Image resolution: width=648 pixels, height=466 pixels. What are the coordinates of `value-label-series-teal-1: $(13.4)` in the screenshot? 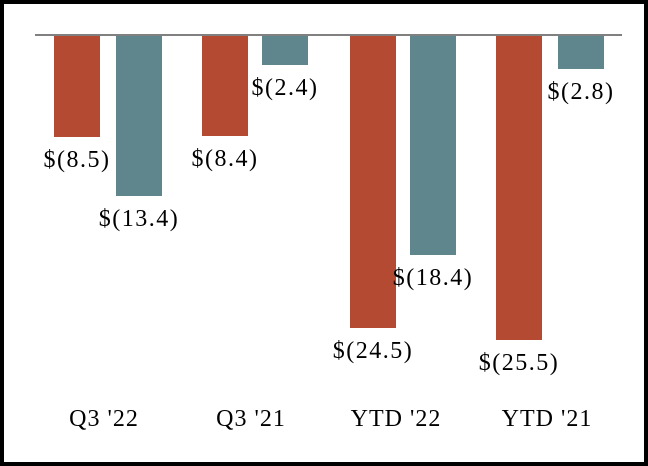 It's located at (139, 218).